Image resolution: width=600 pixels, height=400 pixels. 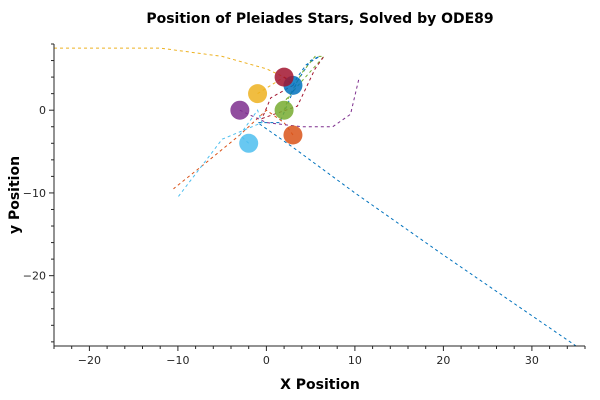 What do you see at coordinates (266, 360) in the screenshot?
I see `x-tick-label: 0` at bounding box center [266, 360].